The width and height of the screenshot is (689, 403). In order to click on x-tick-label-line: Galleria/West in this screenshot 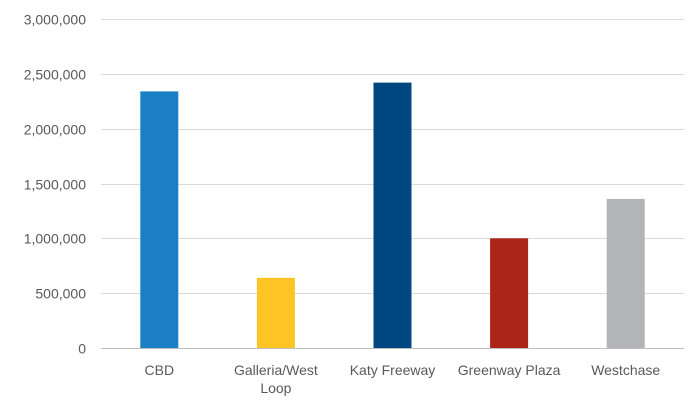, I will do `click(276, 370)`.